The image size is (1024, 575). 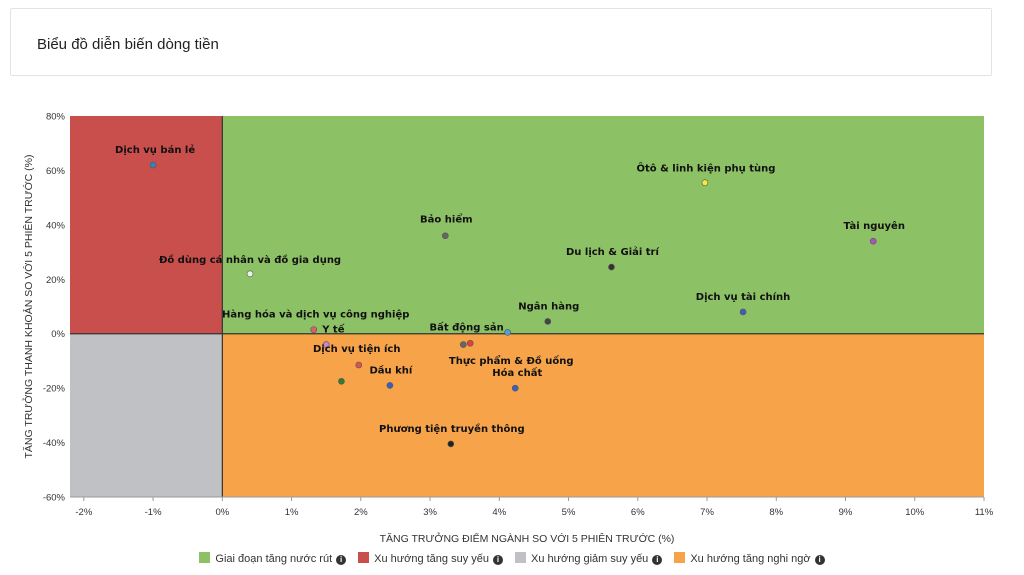 I want to click on legend-label: Giai đoạn tăng nước rút, so click(x=274, y=559).